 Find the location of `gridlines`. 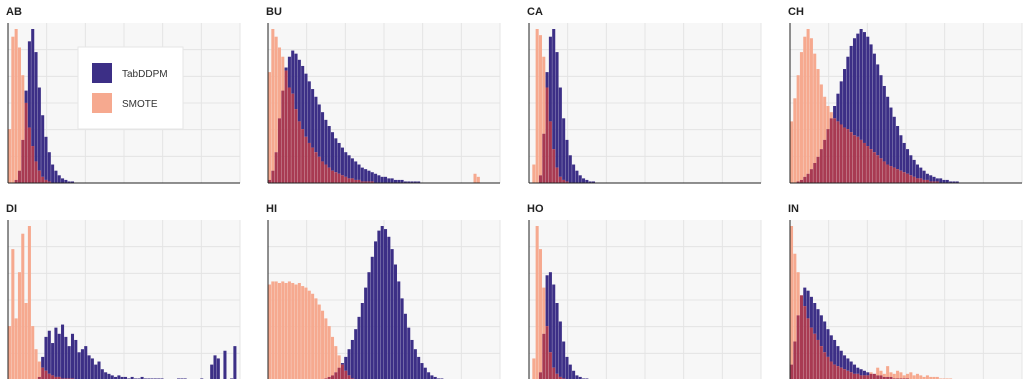

gridlines is located at coordinates (124, 299).